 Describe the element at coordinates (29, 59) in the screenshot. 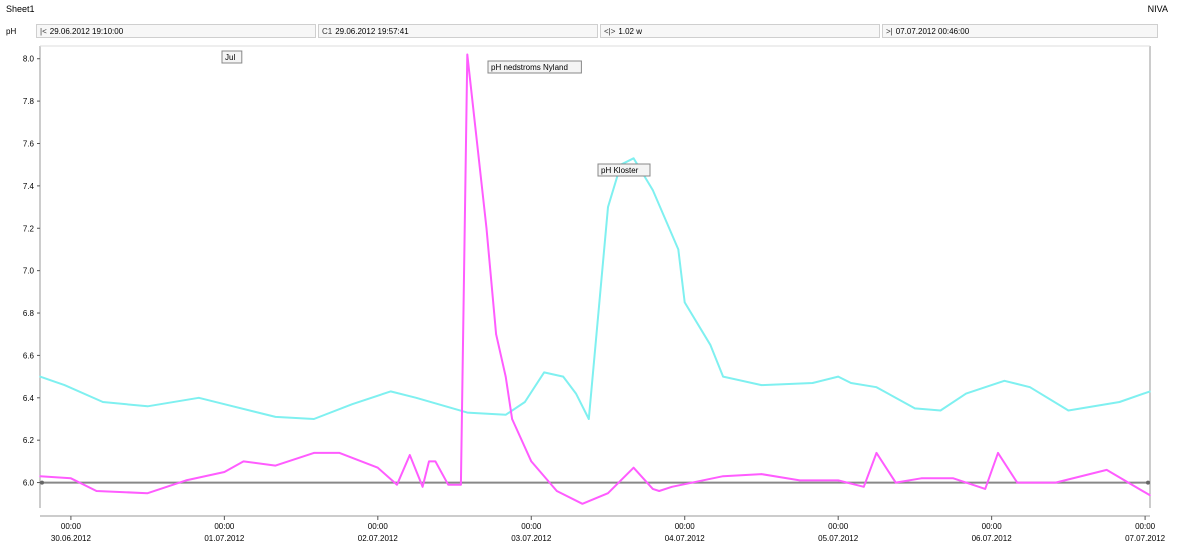

I see `y-tick-label: 8.0` at that location.